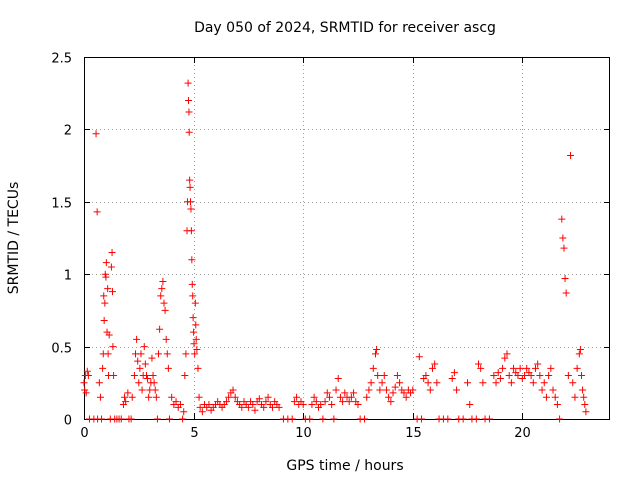  What do you see at coordinates (344, 466) in the screenshot?
I see `x-axis-title: GPS time / hours` at bounding box center [344, 466].